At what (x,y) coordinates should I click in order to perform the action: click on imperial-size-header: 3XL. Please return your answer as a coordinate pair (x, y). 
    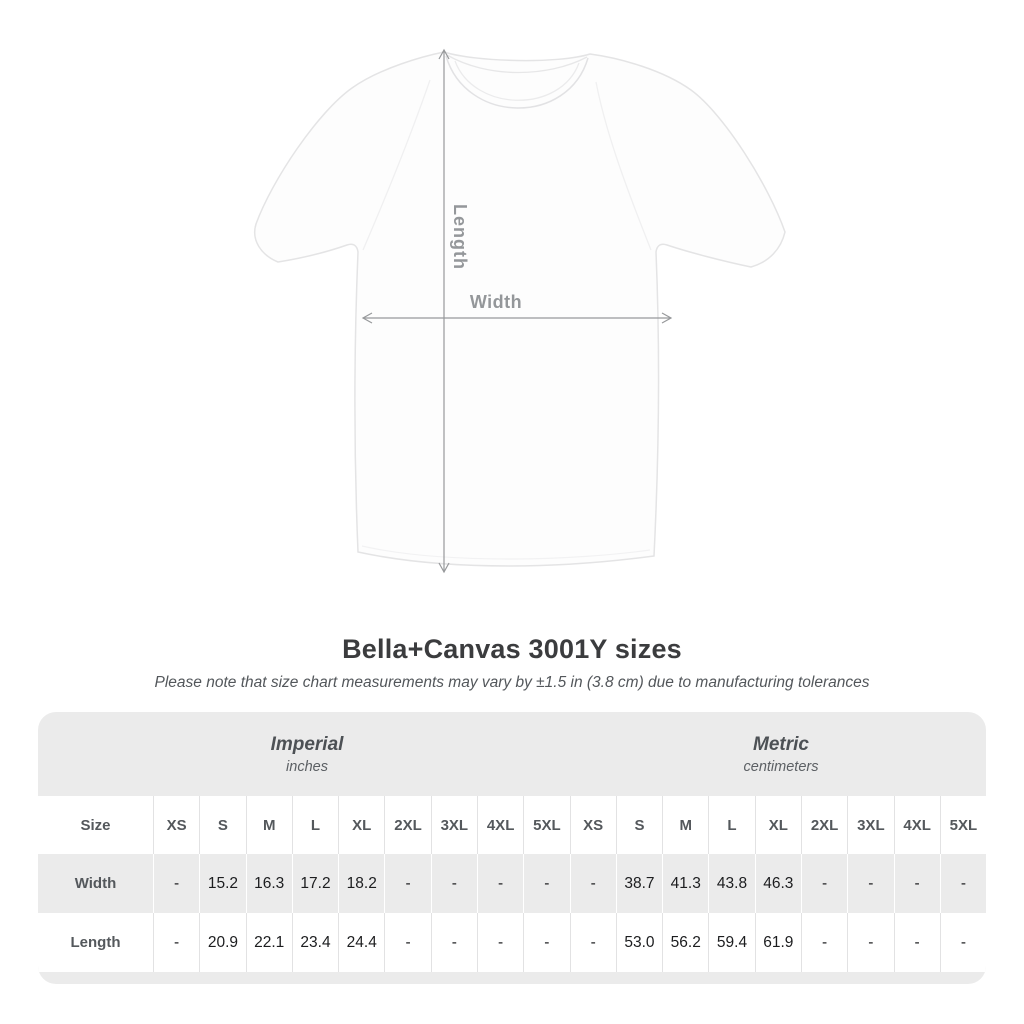
    Looking at the image, I should click on (453, 825).